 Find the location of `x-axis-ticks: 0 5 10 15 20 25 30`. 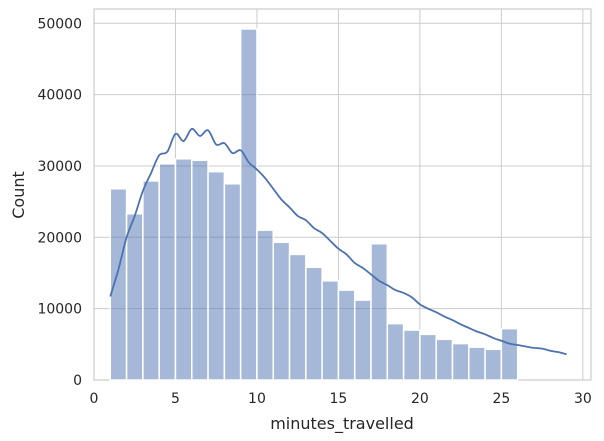

x-axis-ticks: 0 5 10 15 20 25 30 is located at coordinates (341, 399).